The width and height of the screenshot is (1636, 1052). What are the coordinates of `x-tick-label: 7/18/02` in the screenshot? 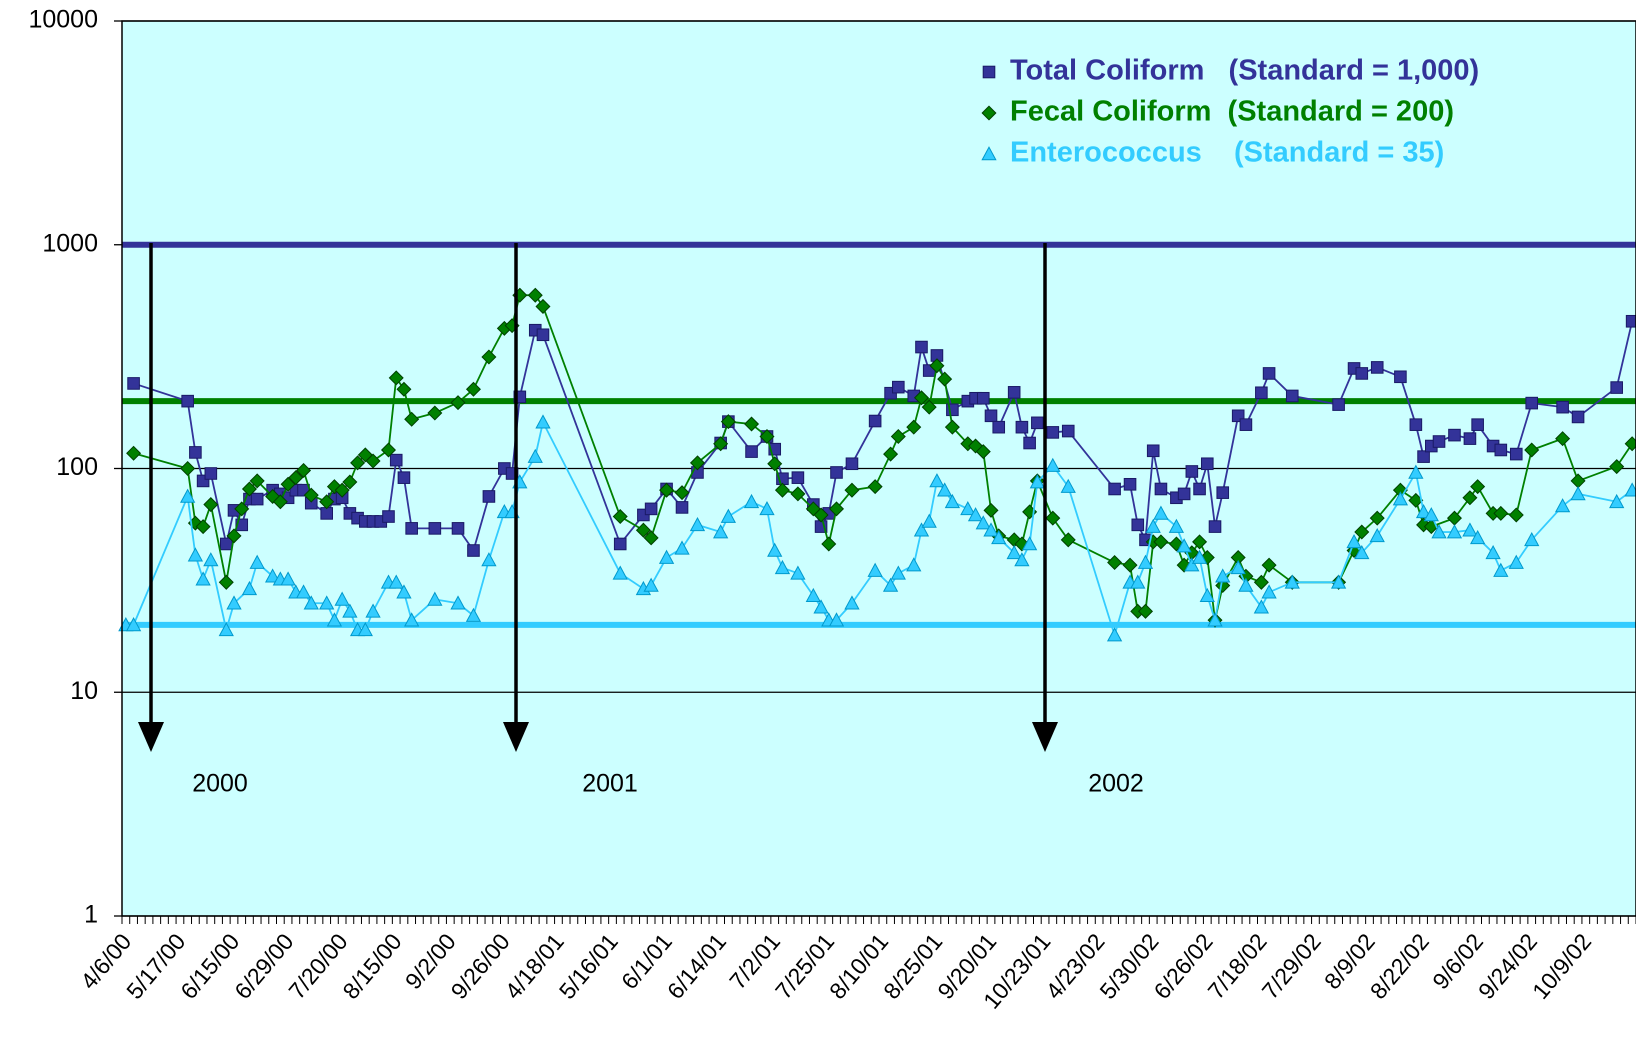 It's located at (1237, 966).